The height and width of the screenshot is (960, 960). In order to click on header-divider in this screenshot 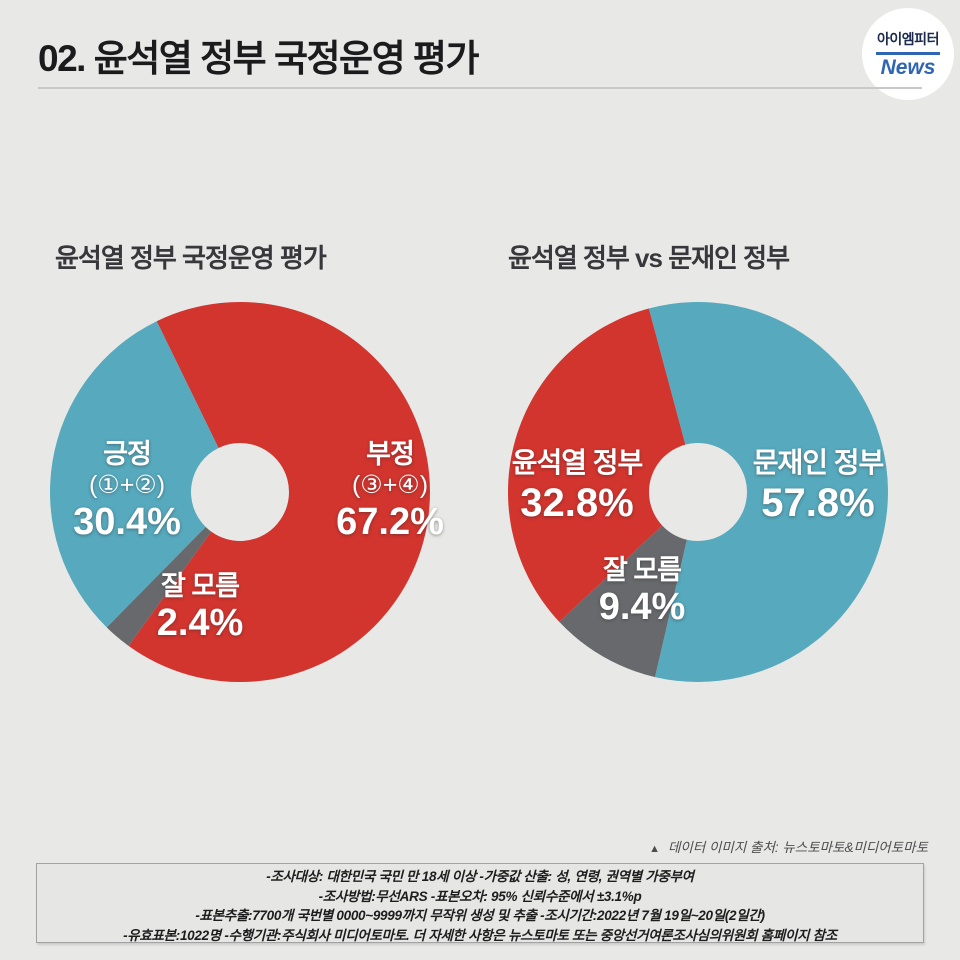, I will do `click(480, 88)`.